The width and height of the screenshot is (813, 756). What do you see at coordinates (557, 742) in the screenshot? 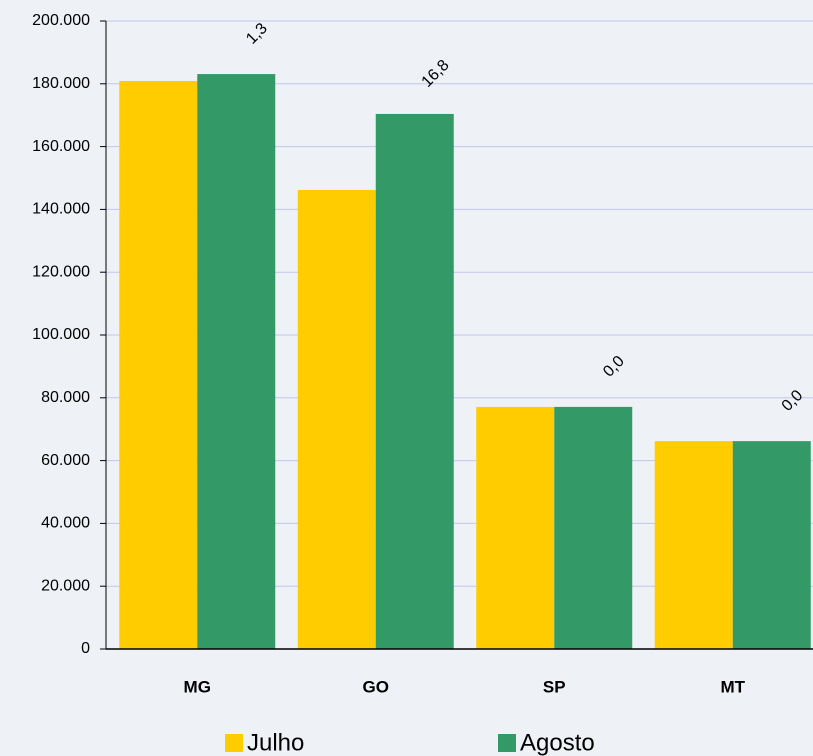
I see `legend-label: Agosto` at bounding box center [557, 742].